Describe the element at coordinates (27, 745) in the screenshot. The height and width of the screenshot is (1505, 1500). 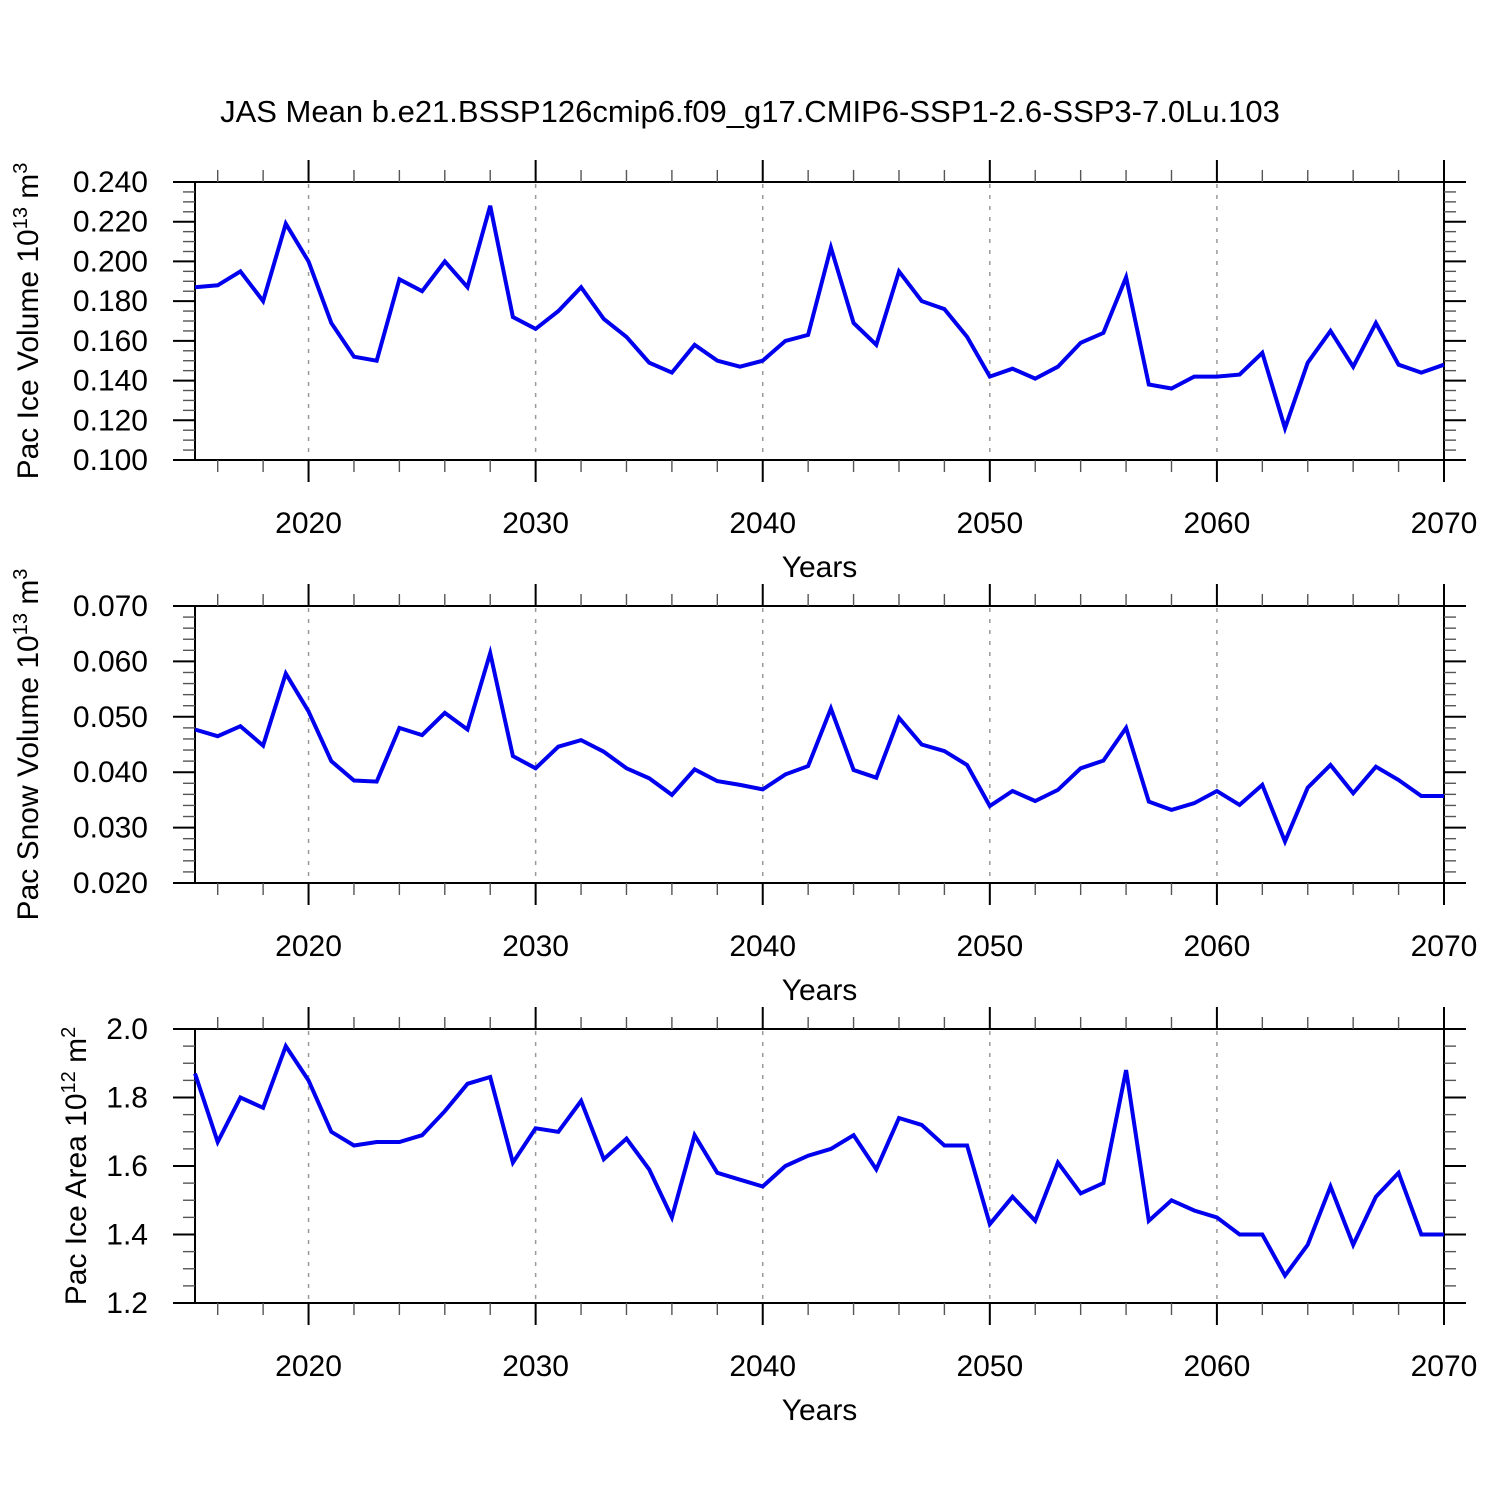
I see `y-axis-title: Pac Snow Volume 1013 m3` at that location.